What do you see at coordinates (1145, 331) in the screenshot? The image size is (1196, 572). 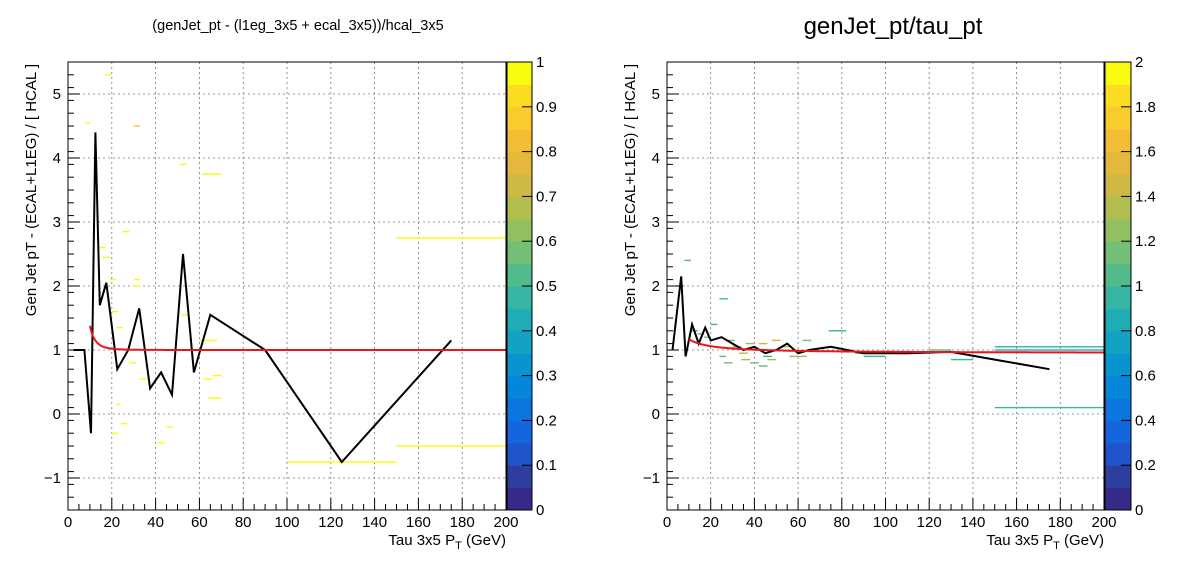 I see `colorbar-tick-label: 0.8` at bounding box center [1145, 331].